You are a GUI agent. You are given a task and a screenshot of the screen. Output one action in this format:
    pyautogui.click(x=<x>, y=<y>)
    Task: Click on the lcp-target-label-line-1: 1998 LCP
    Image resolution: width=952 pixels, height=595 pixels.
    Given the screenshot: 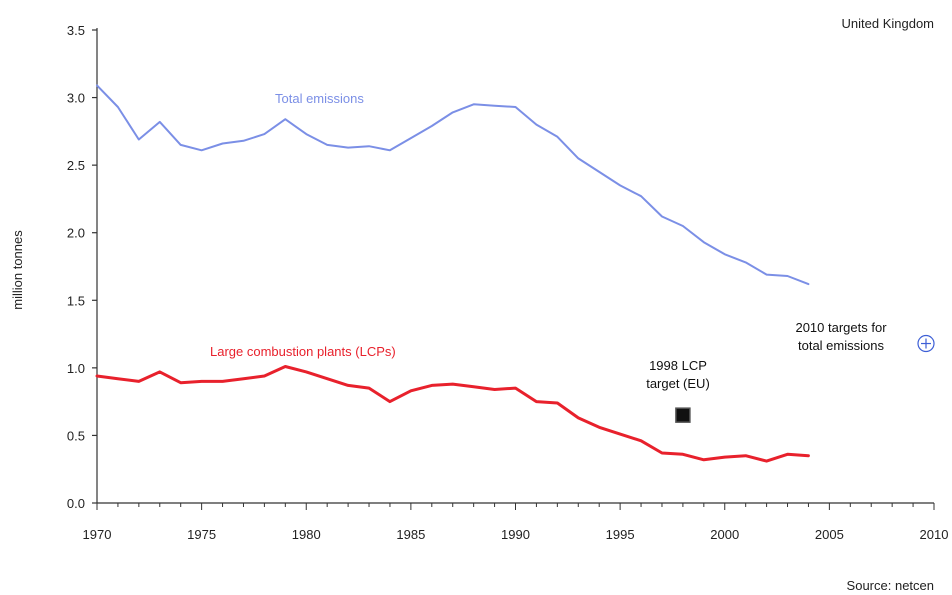 What is the action you would take?
    pyautogui.click(x=678, y=365)
    